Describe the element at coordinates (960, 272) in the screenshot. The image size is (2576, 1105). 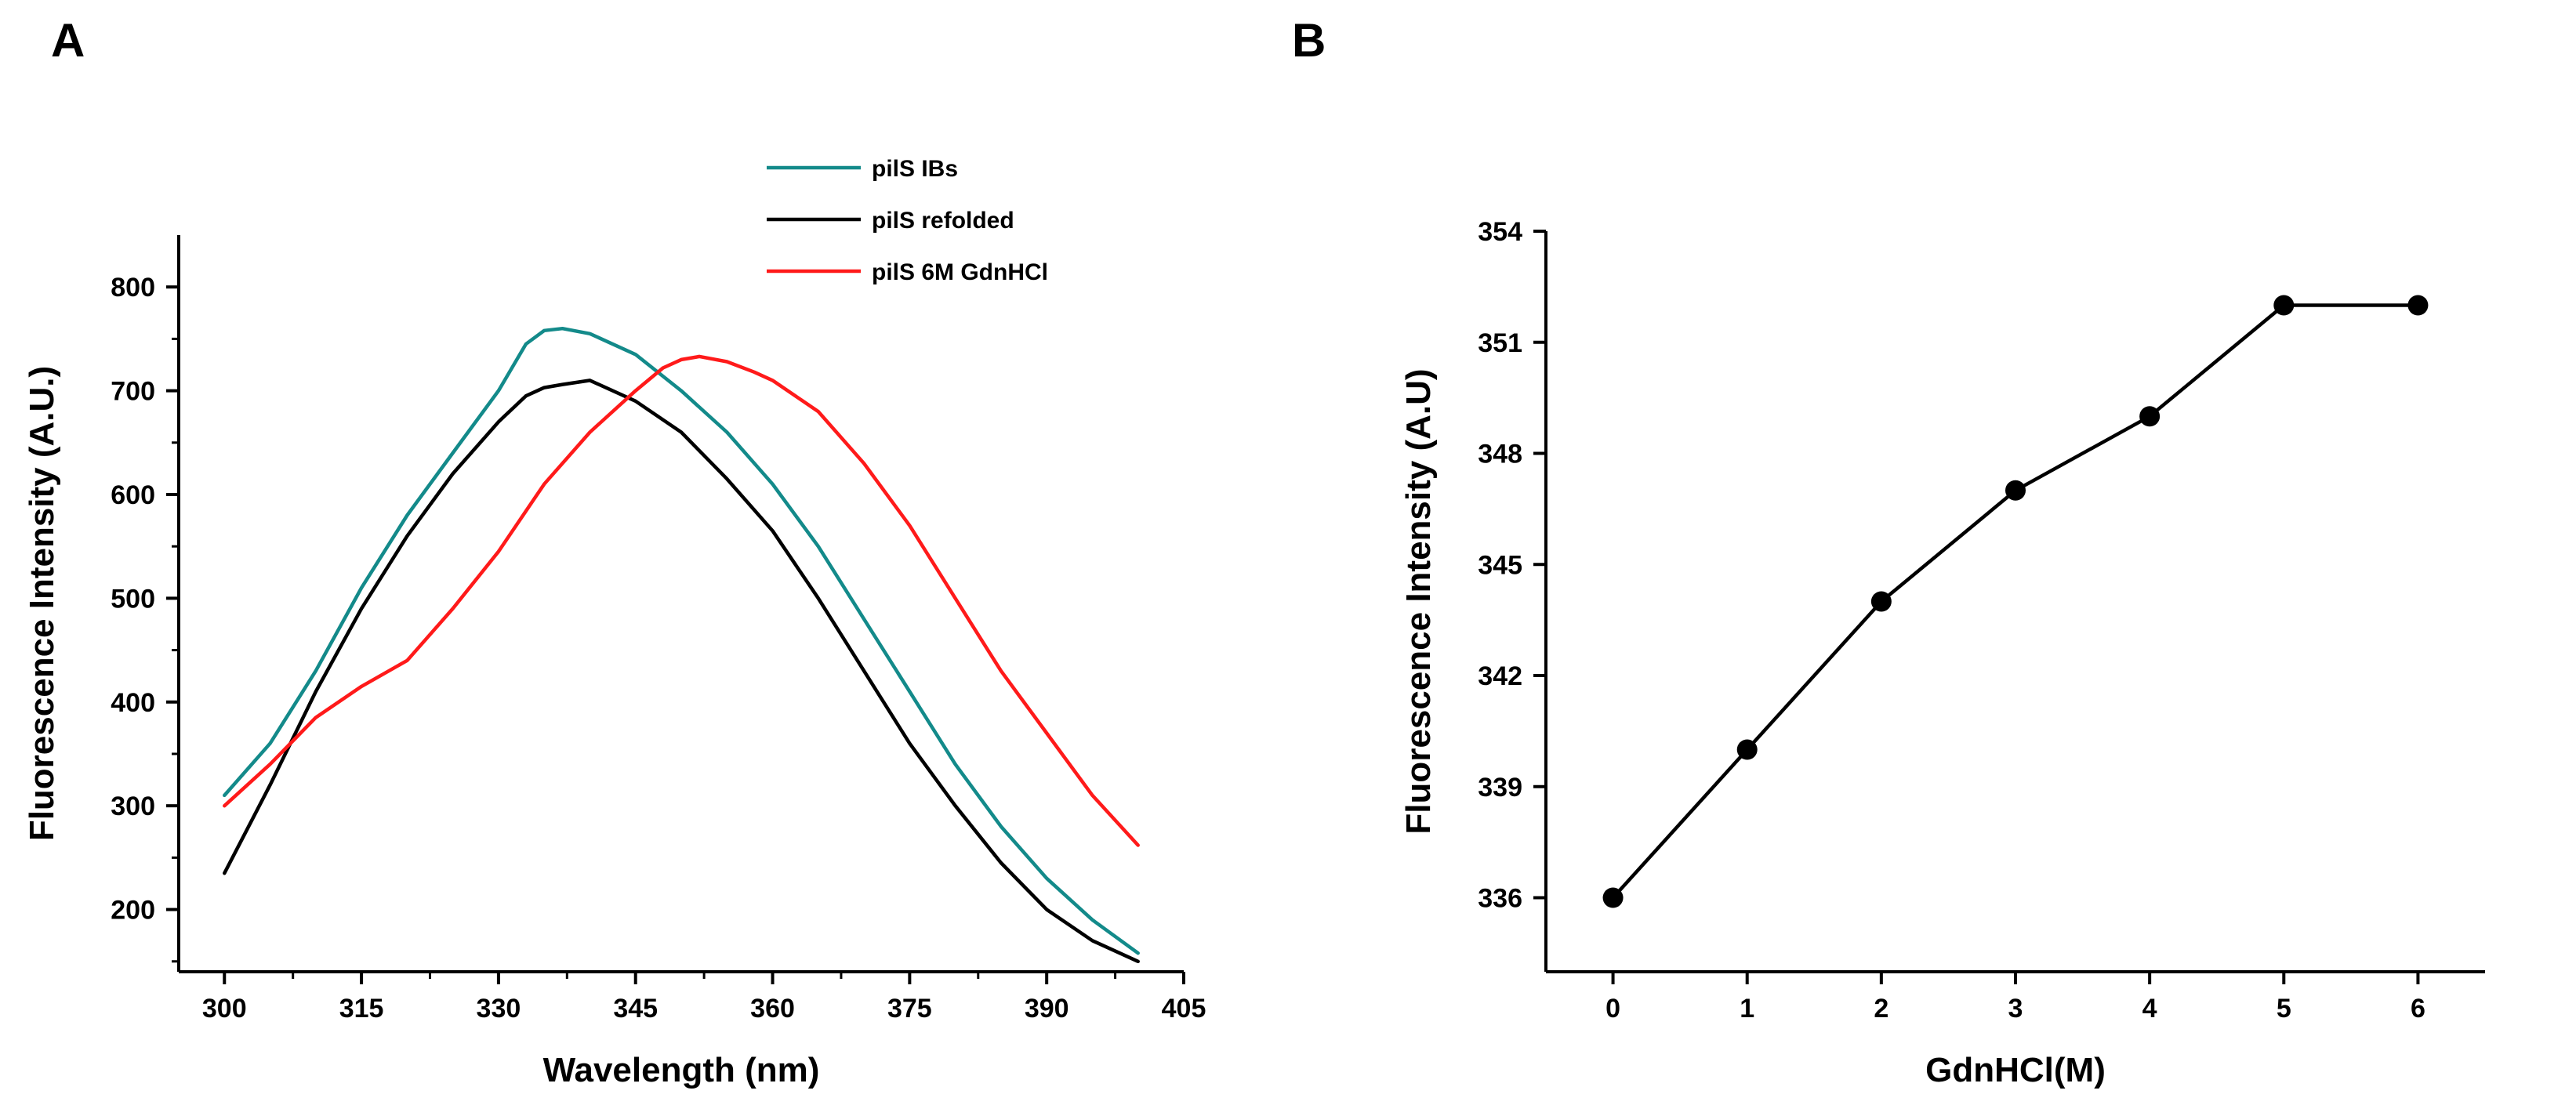
I see `legend-label-2: pilS 6M GdnHCl` at that location.